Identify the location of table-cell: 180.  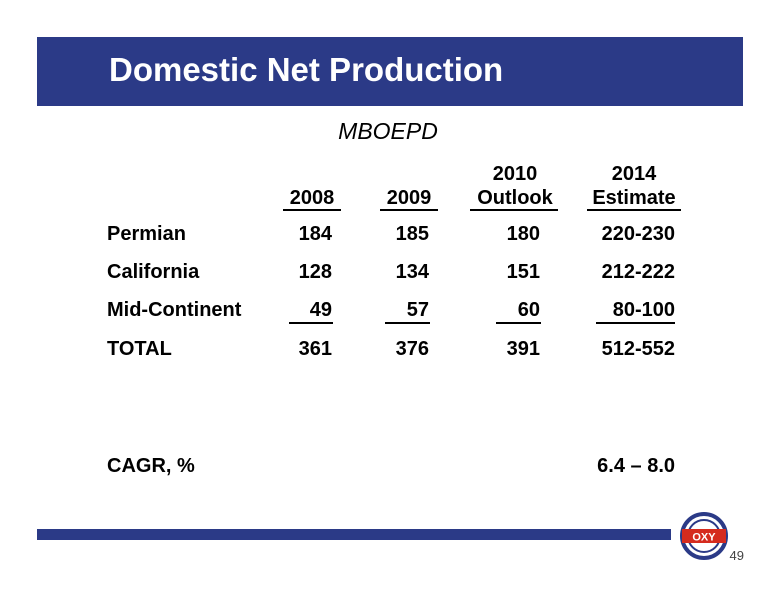
(523, 234).